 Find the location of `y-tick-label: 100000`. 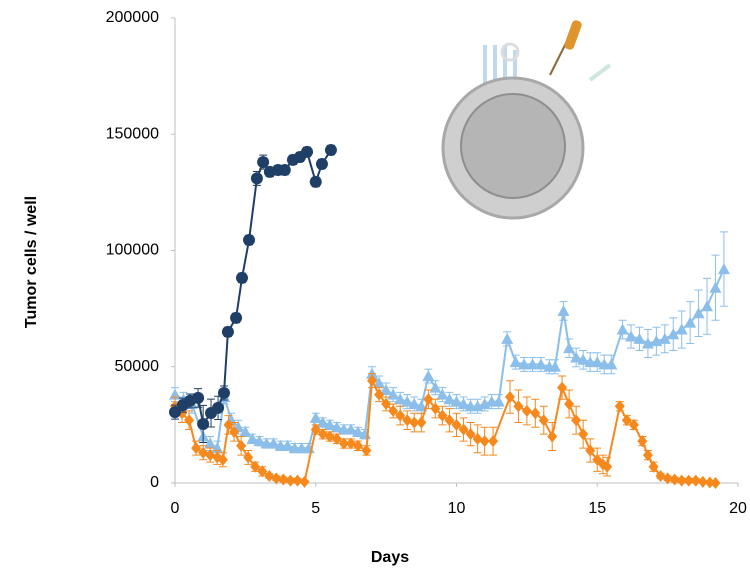

y-tick-label: 100000 is located at coordinates (132, 250).